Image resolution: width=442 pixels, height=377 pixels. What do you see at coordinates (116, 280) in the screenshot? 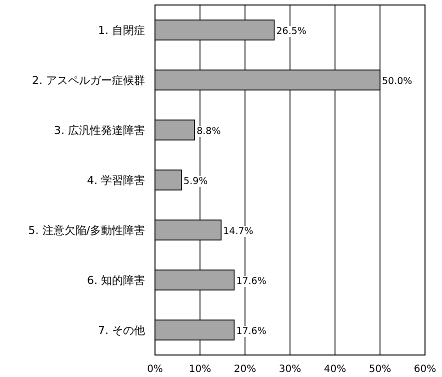
I see `y-tick-label: 6. 知的障害` at bounding box center [116, 280].